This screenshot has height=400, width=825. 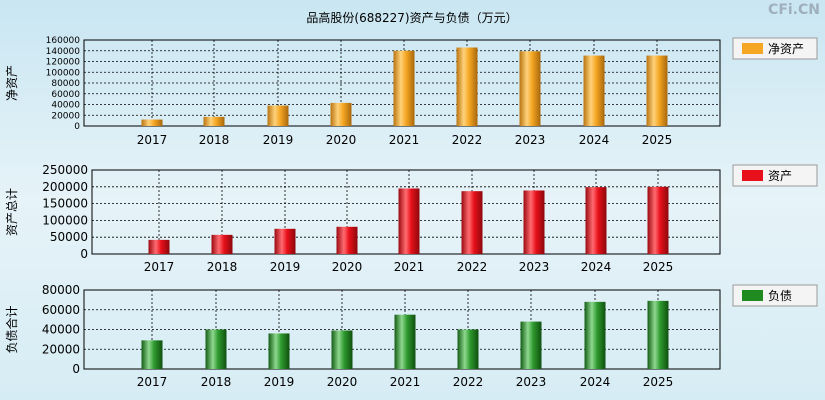 I want to click on legend-label: 负债, so click(x=780, y=296).